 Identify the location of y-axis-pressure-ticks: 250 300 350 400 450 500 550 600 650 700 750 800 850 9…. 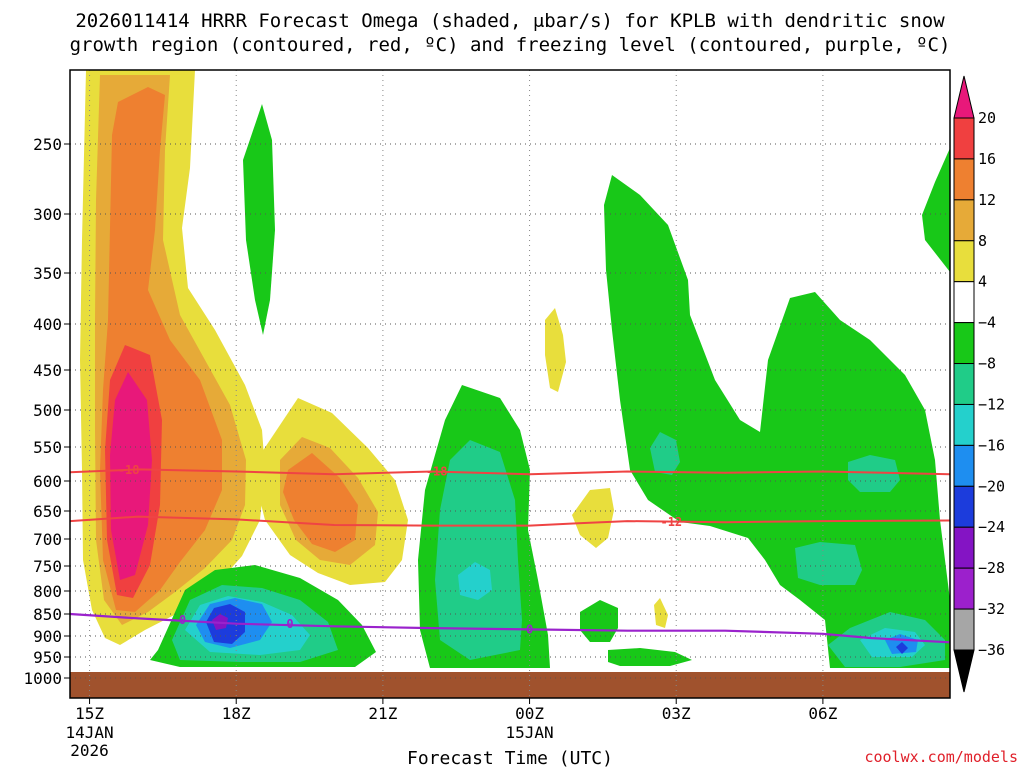
(46, 411).